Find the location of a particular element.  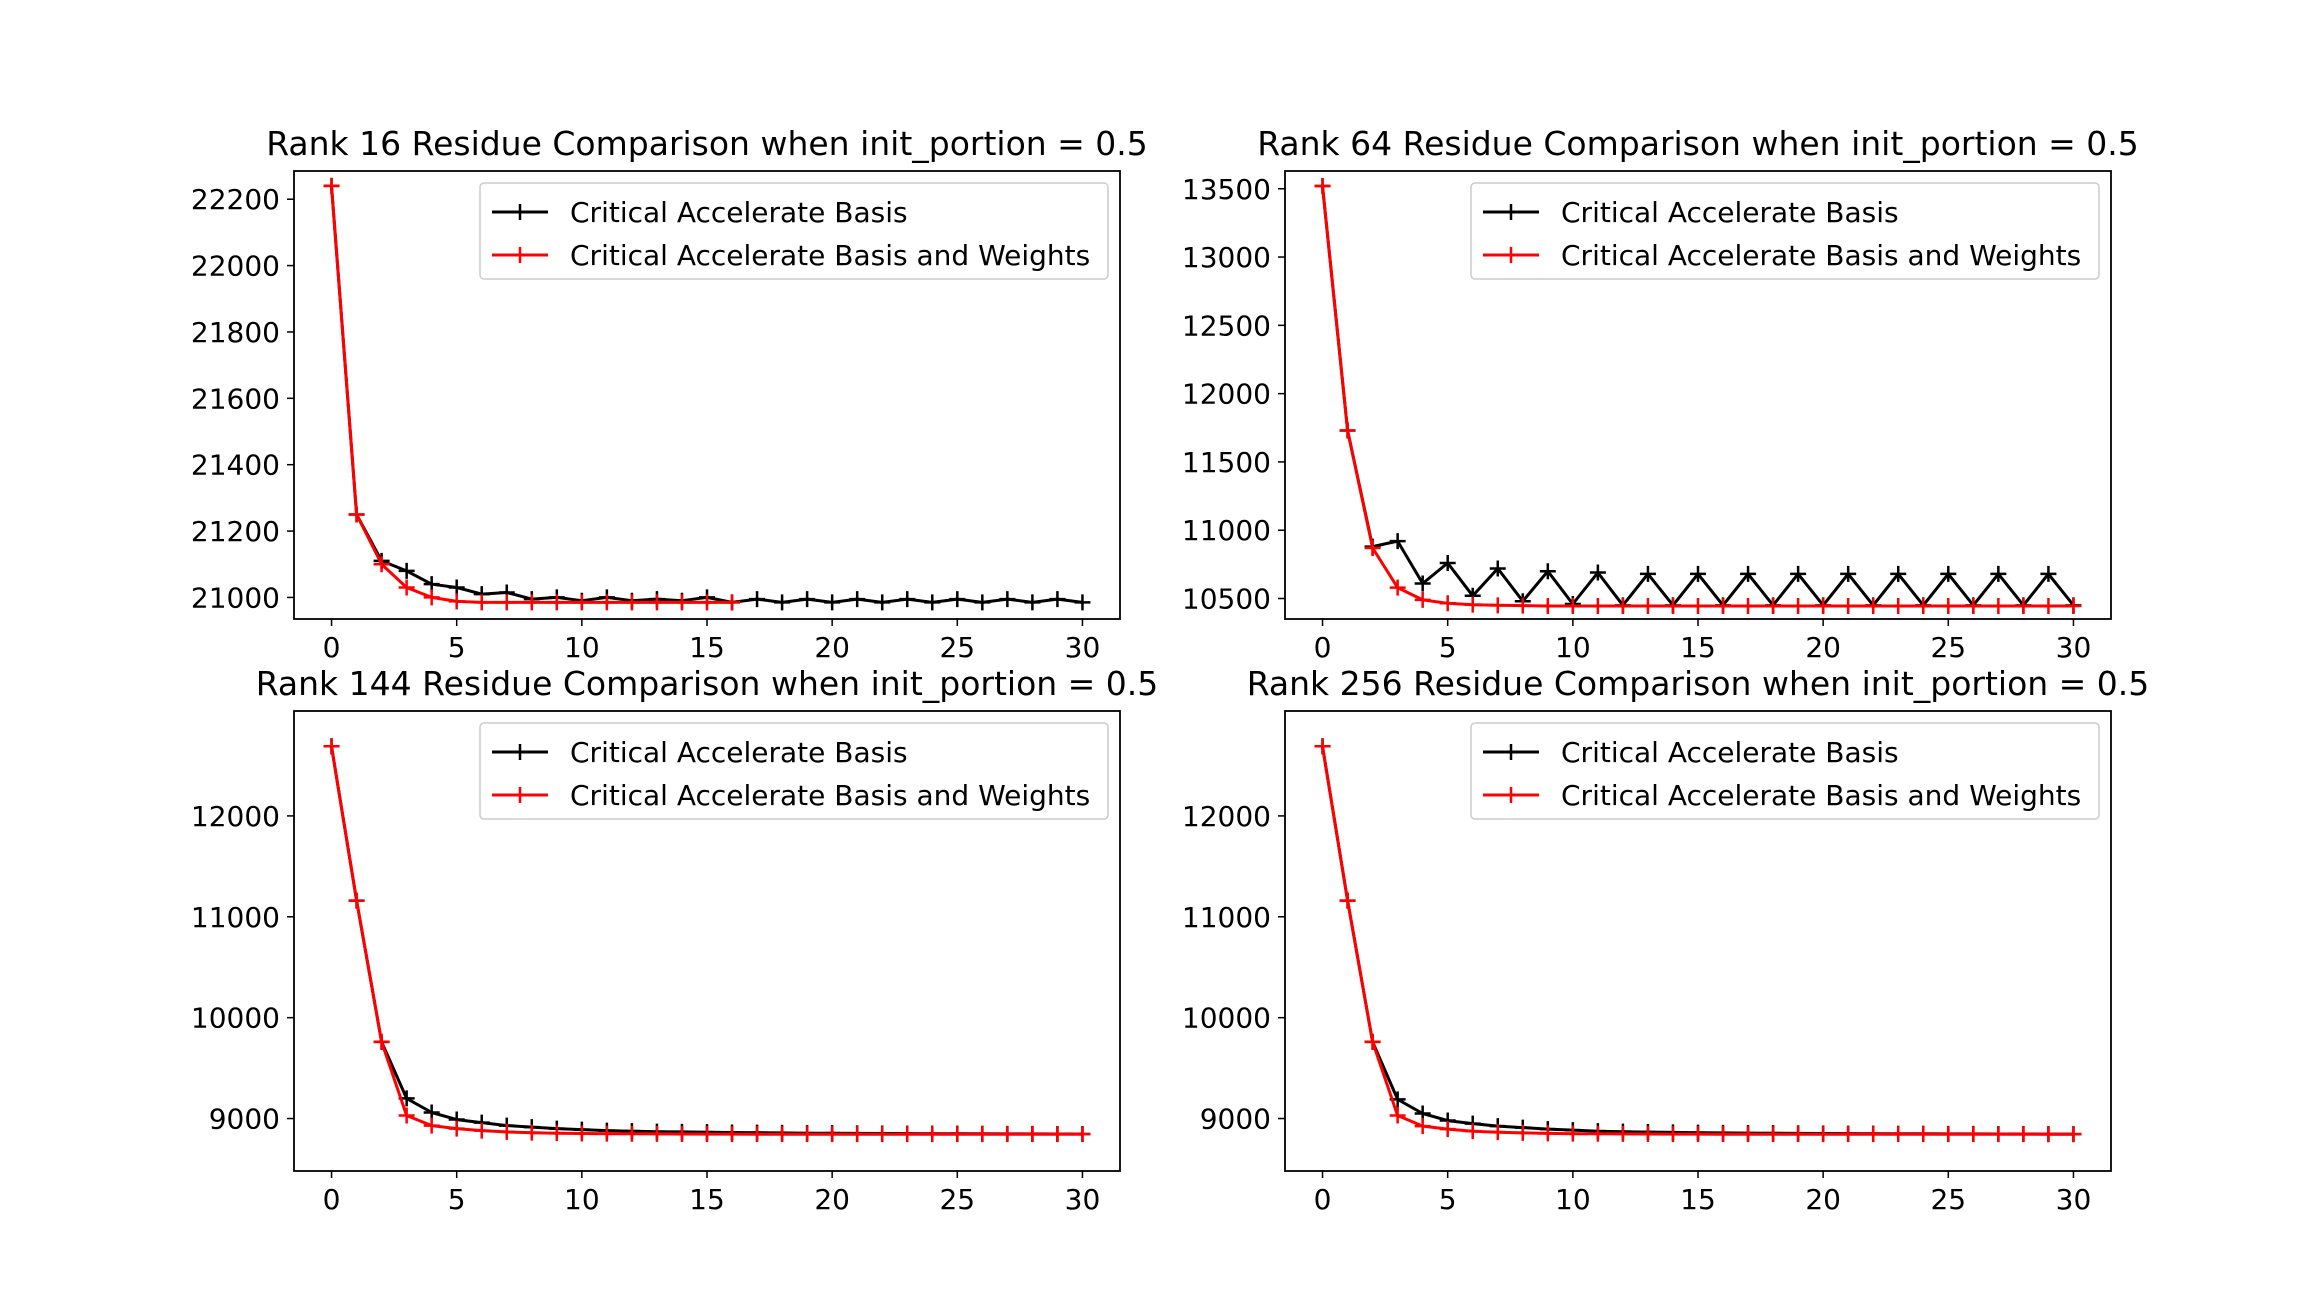

x-tick-label: 25 is located at coordinates (1948, 647).